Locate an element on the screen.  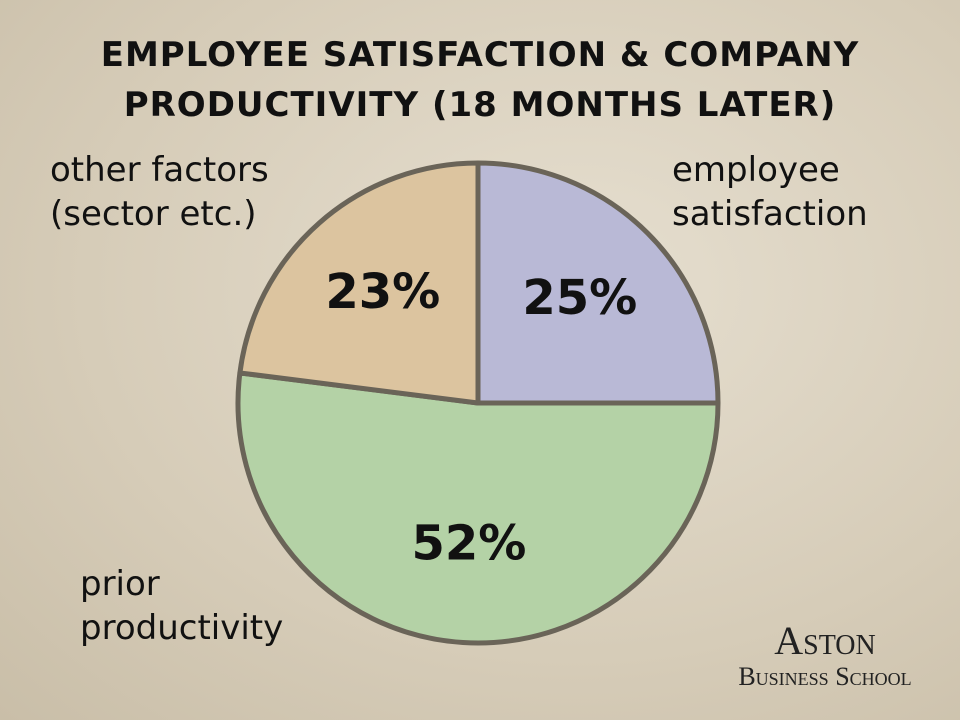
logo-text: Aston is located at coordinates (825, 640).